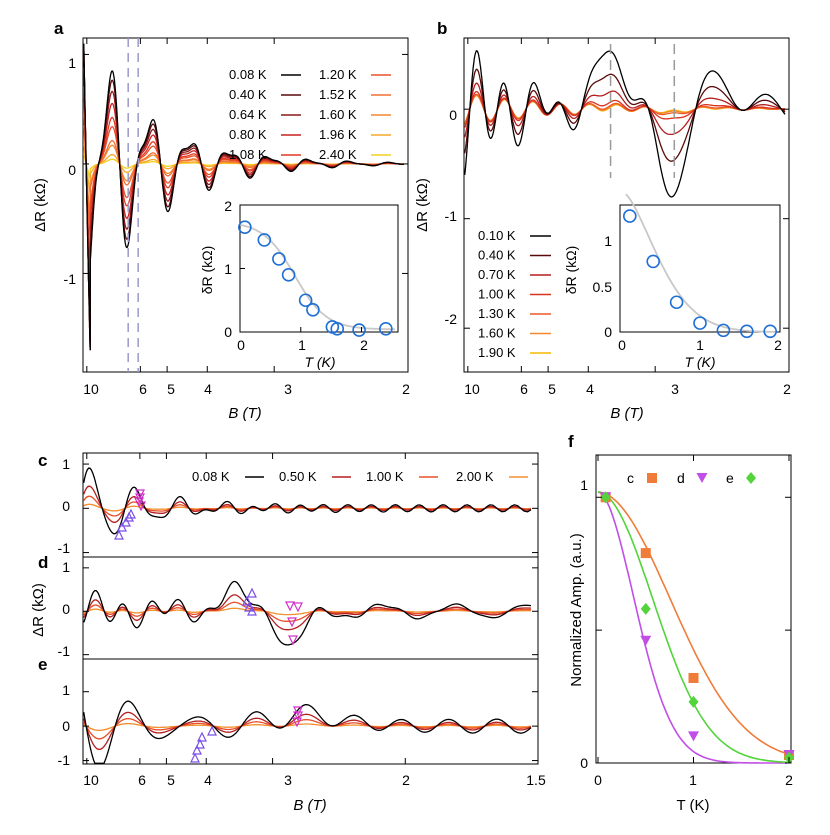 This screenshot has height=835, width=830. What do you see at coordinates (133, 205) in the screenshot?
I see `panel-a-dashed-lines` at bounding box center [133, 205].